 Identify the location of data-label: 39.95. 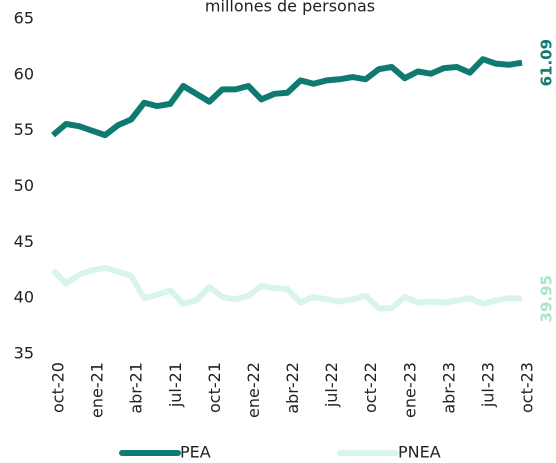
(547, 298).